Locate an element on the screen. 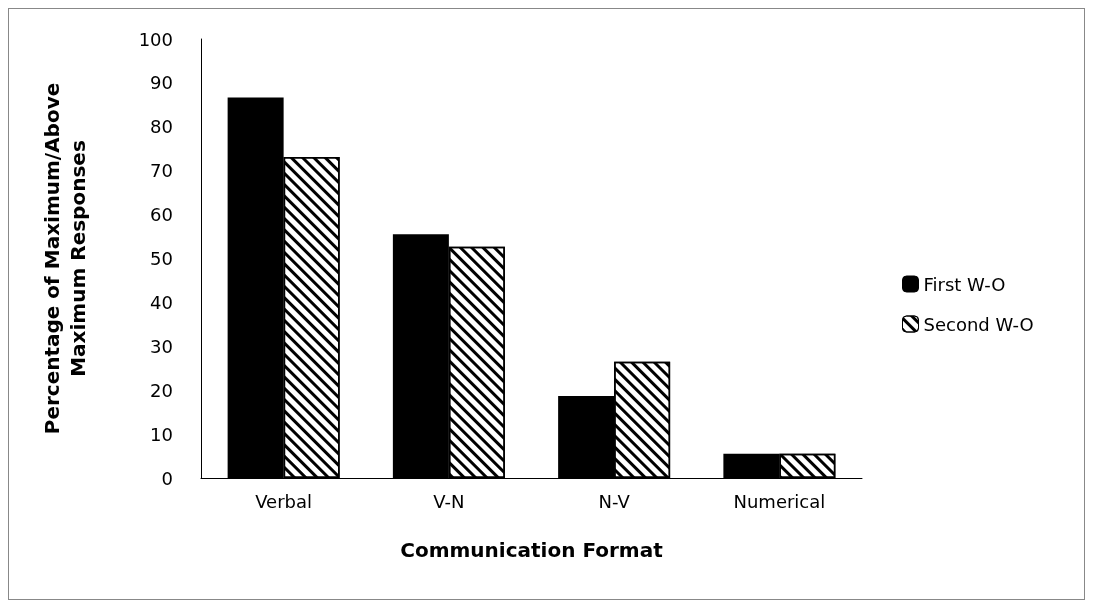 This screenshot has width=1095, height=610. x-axis-title: Communication Format is located at coordinates (532, 550).